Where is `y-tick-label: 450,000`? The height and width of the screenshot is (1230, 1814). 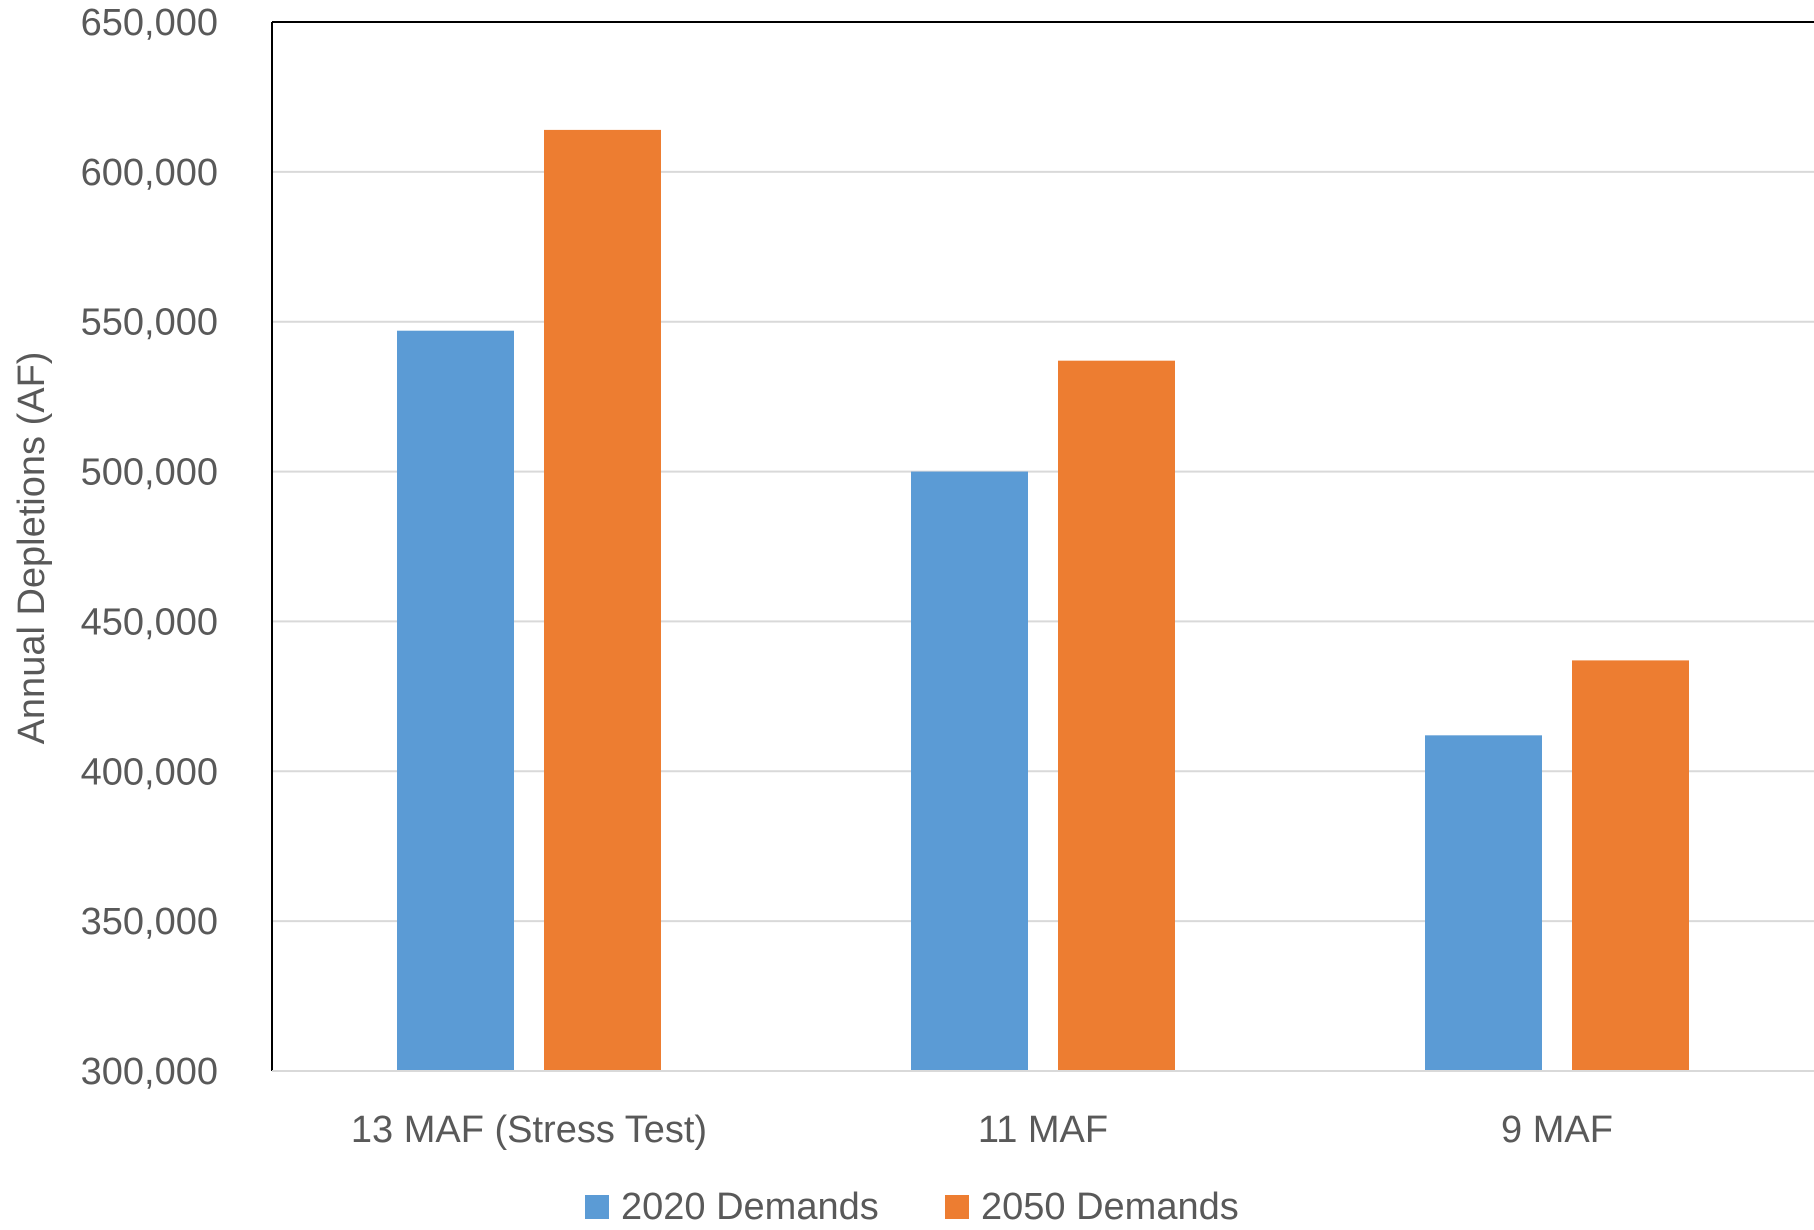 y-tick-label: 450,000 is located at coordinates (149, 622).